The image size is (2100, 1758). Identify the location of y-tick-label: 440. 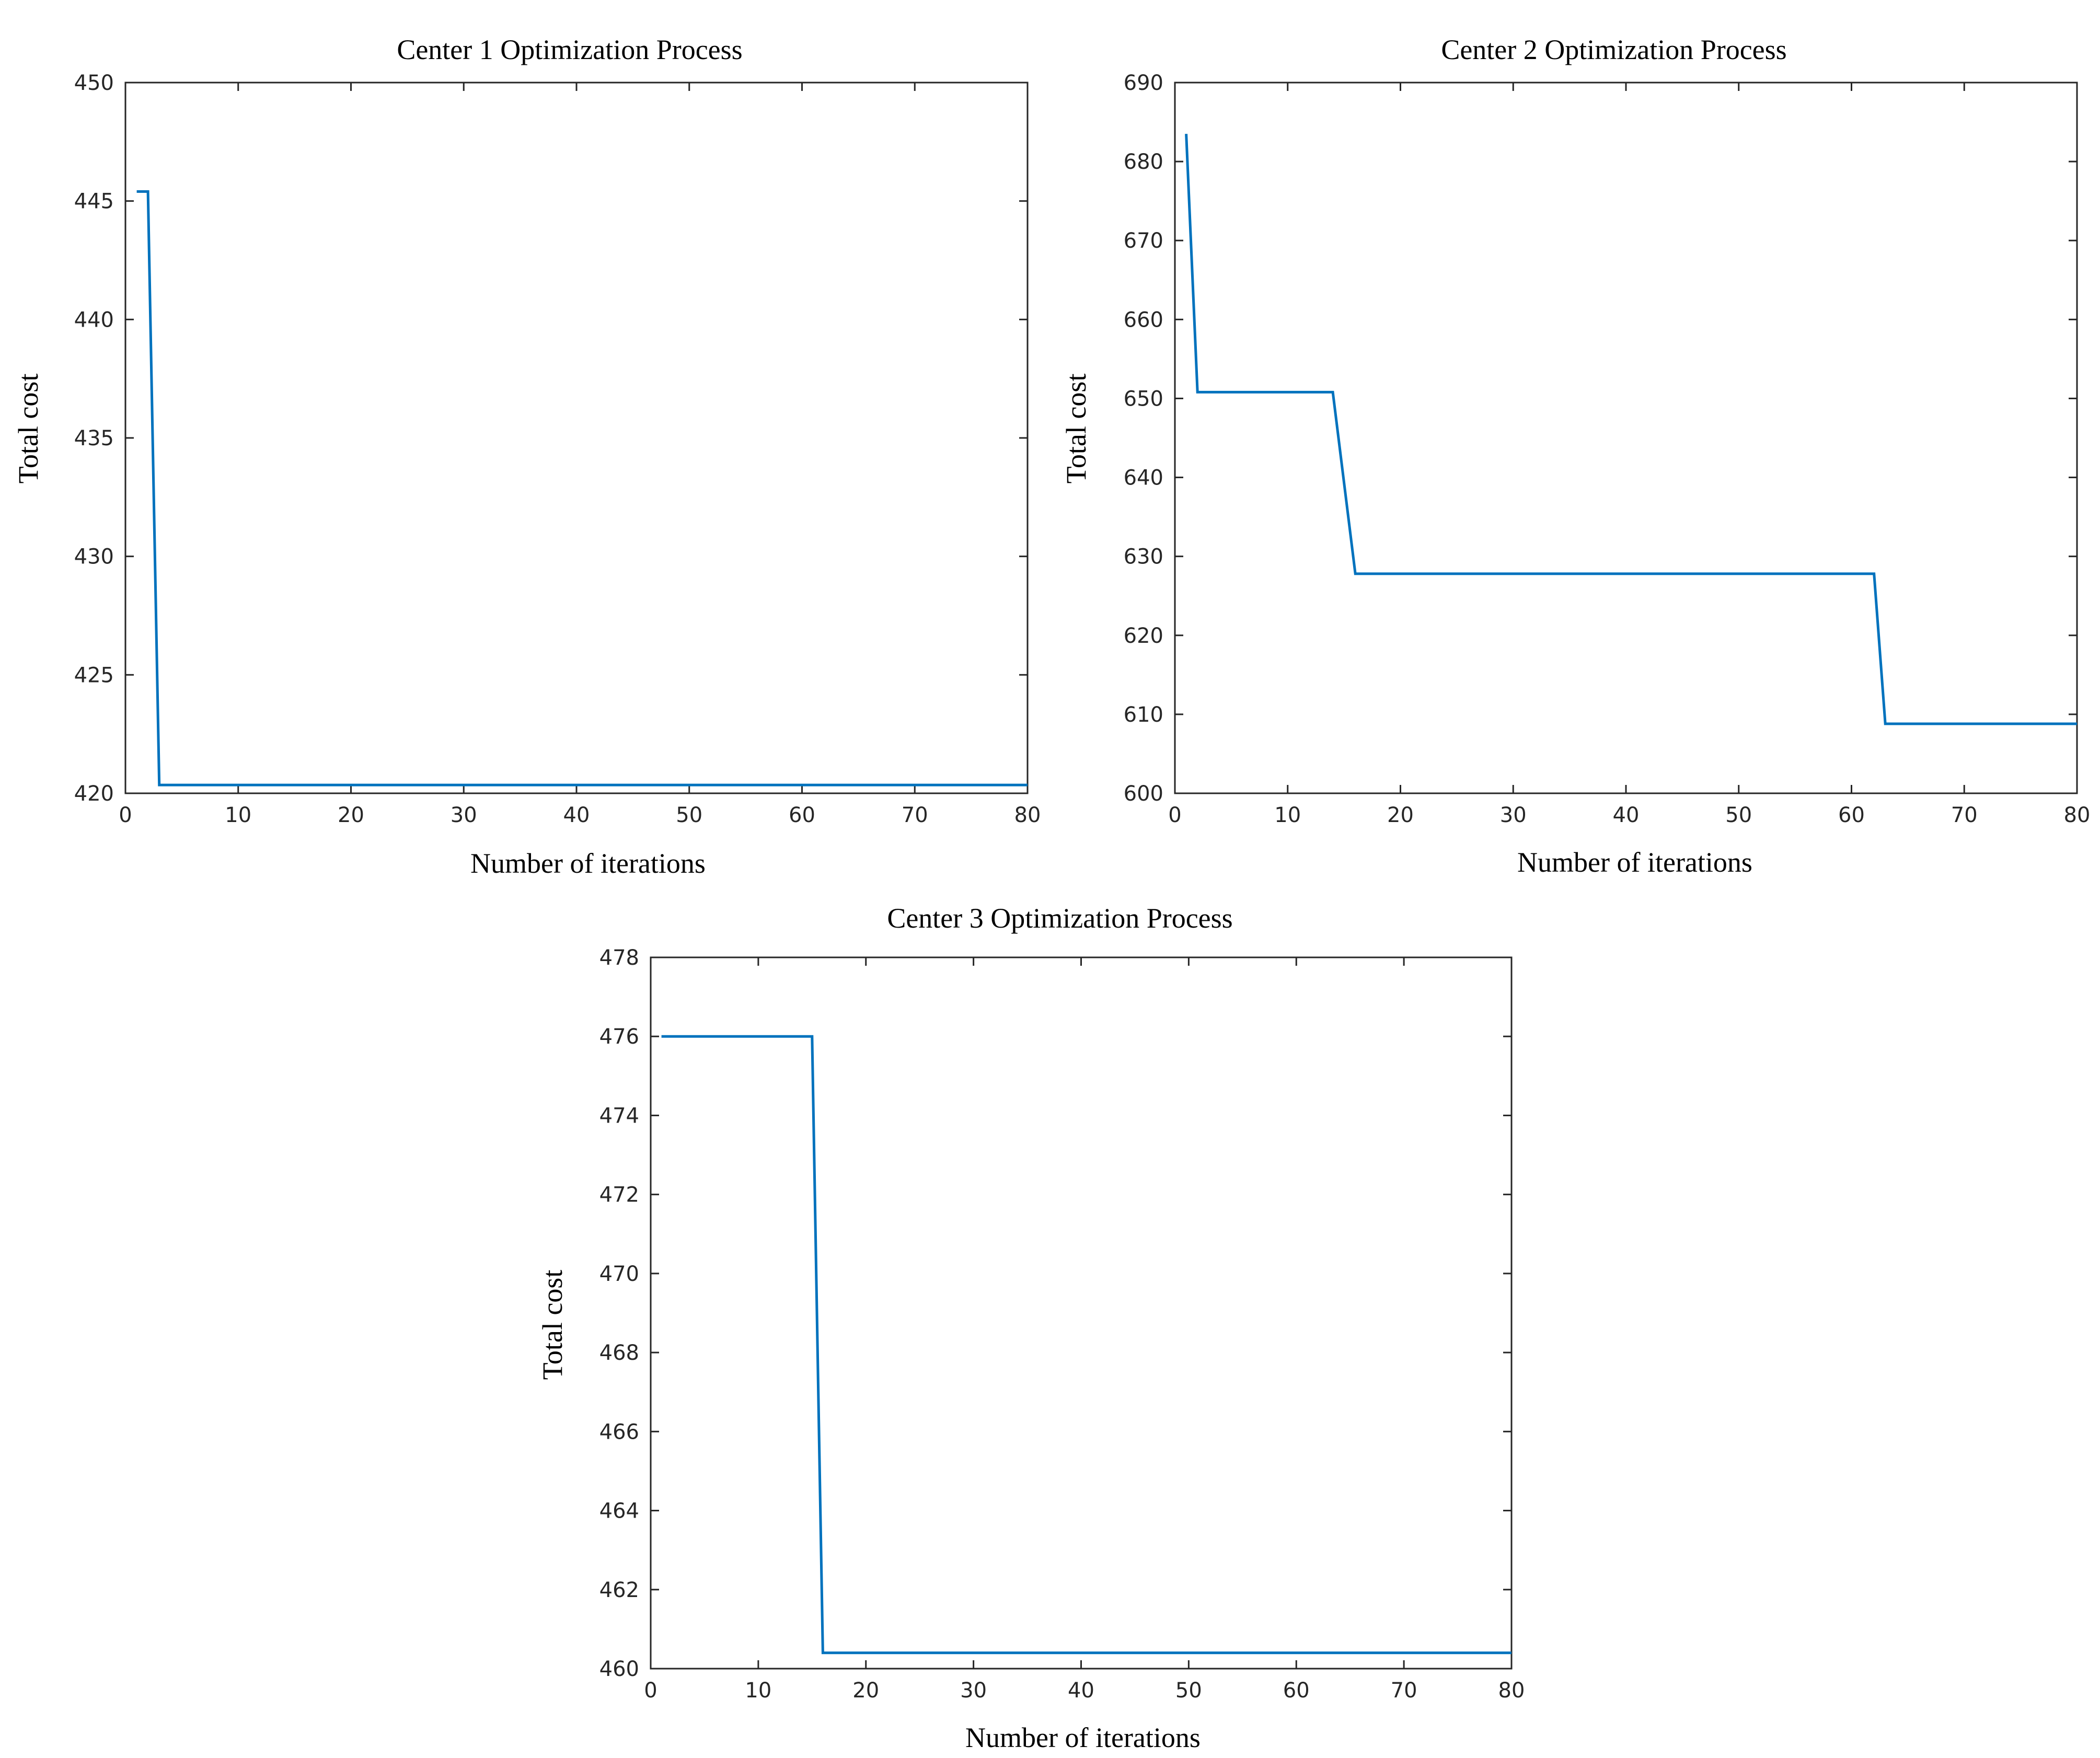
(94, 320).